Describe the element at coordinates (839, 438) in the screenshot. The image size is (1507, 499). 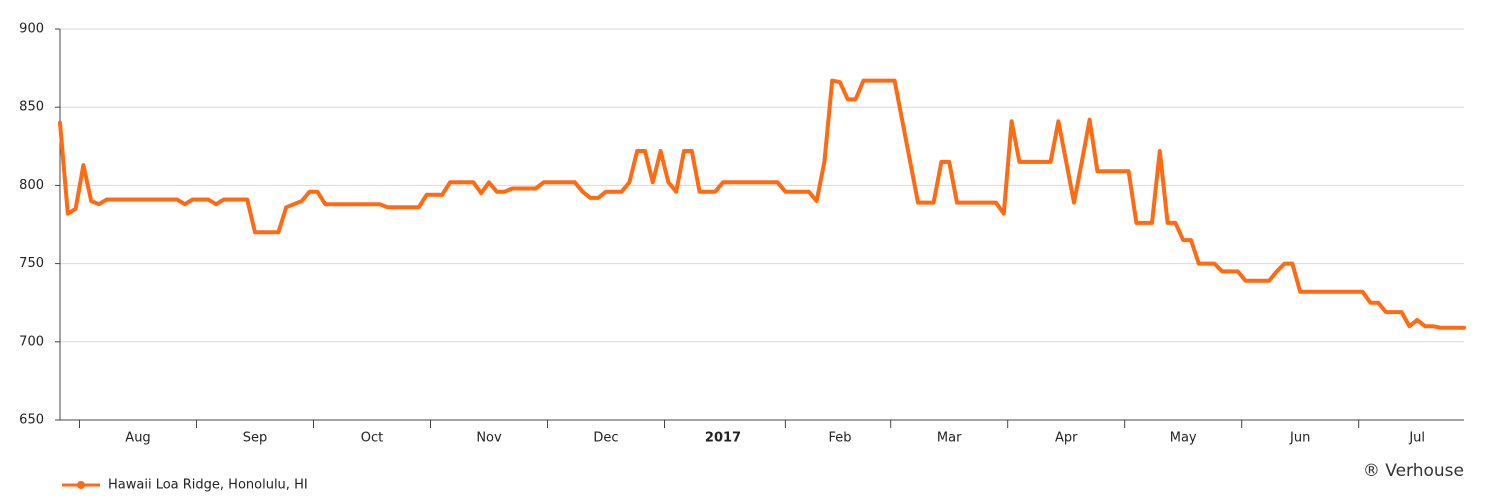
I see `x-tick-label: Feb` at that location.